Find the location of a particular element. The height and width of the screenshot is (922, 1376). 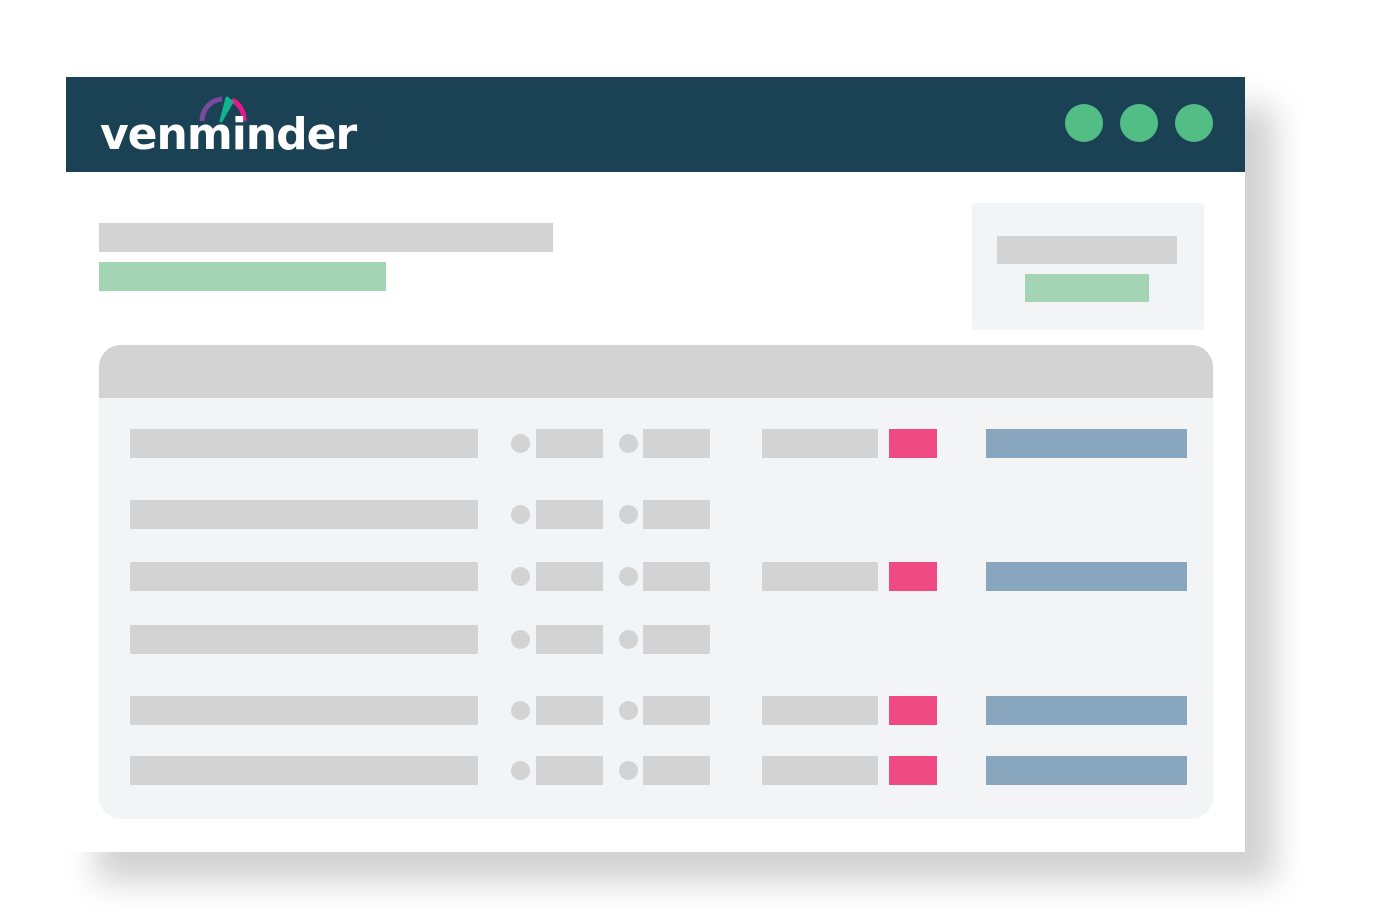

venminder-logo: venminder is located at coordinates (228, 126).